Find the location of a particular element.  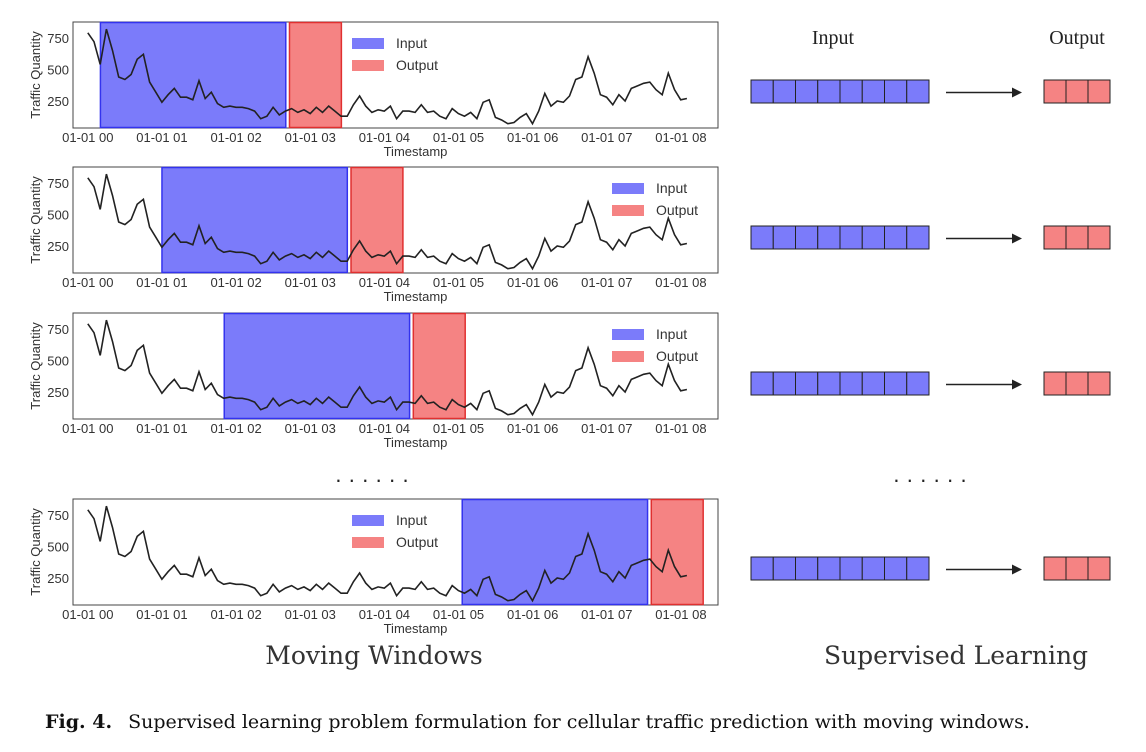

left-ellipsis: · · · · · · is located at coordinates (372, 479).